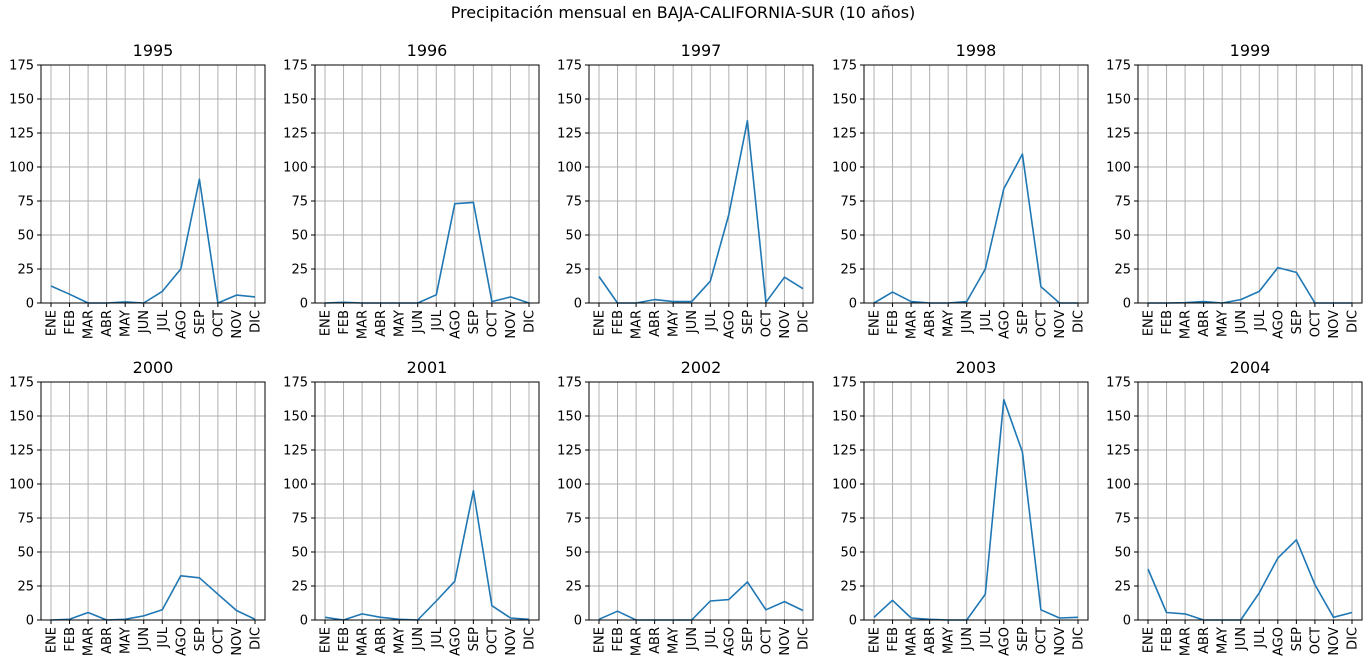 Image resolution: width=1366 pixels, height=665 pixels. Describe the element at coordinates (427, 50) in the screenshot. I see `subplot-title: 1996` at that location.